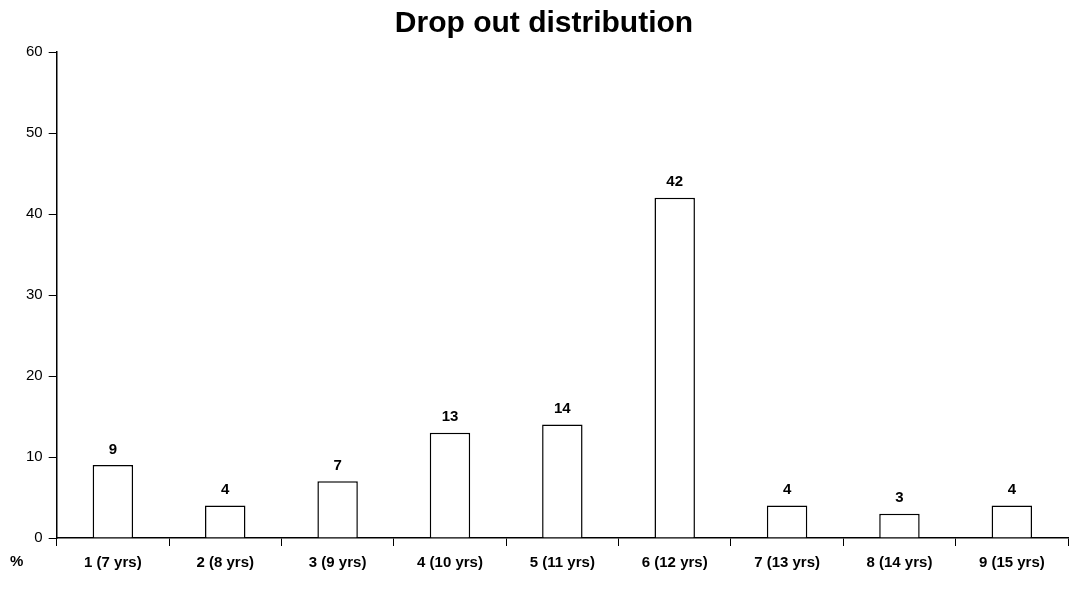 Image resolution: width=1076 pixels, height=590 pixels. What do you see at coordinates (563, 408) in the screenshot?
I see `data-label: 14` at bounding box center [563, 408].